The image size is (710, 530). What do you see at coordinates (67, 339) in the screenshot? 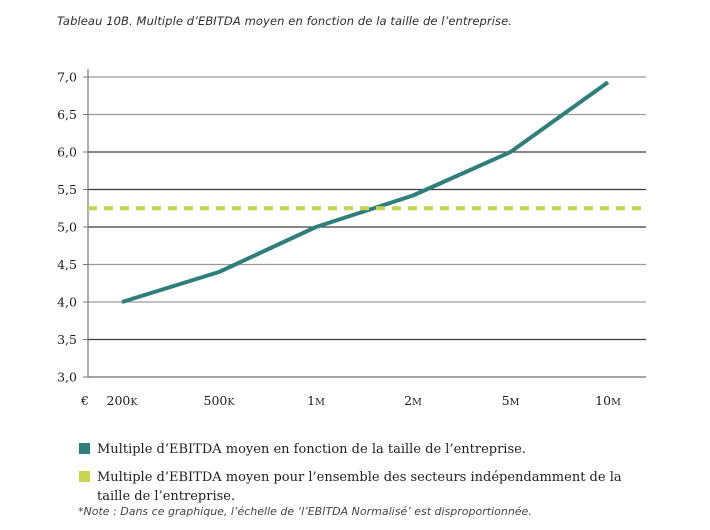
I see `y-tick-label: 3,5` at bounding box center [67, 339].